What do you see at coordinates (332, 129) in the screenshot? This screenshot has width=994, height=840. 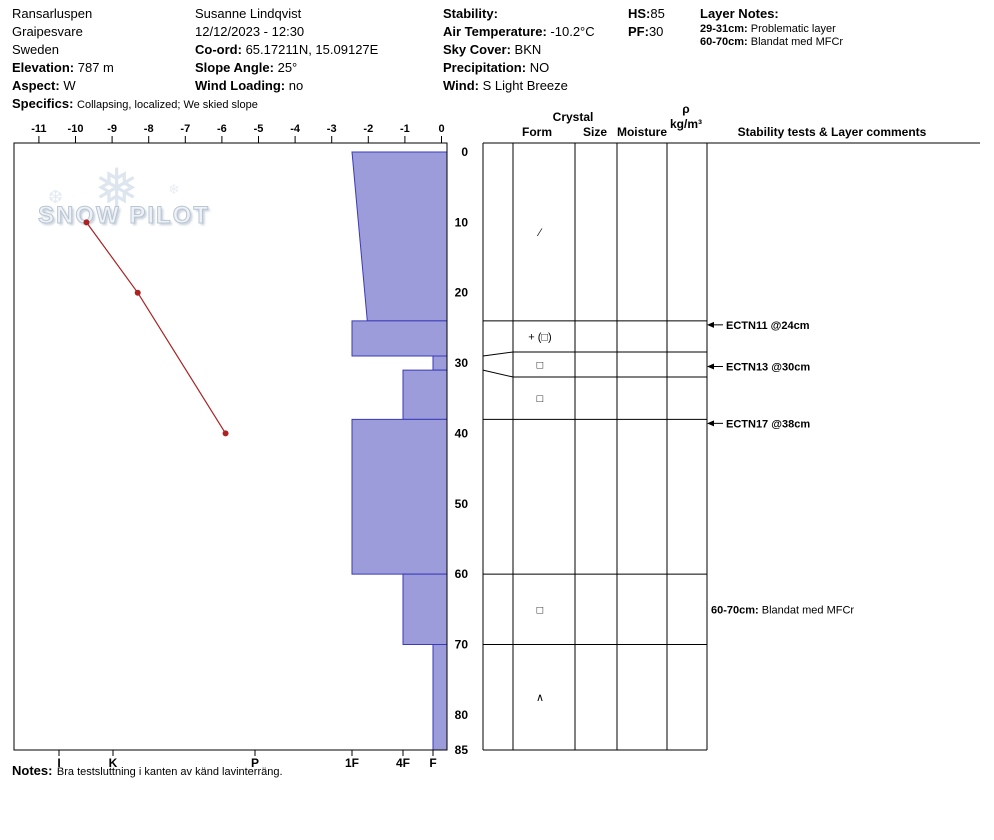 I see `svg-text: -3` at bounding box center [332, 129].